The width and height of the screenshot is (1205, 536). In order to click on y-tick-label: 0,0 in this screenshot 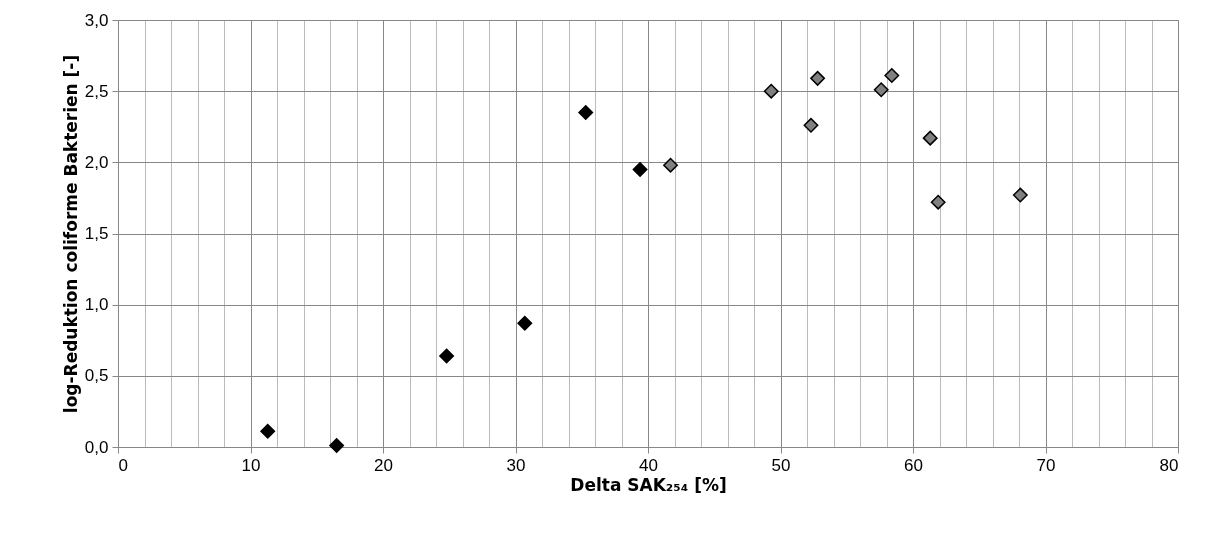, I will do `click(96, 447)`.